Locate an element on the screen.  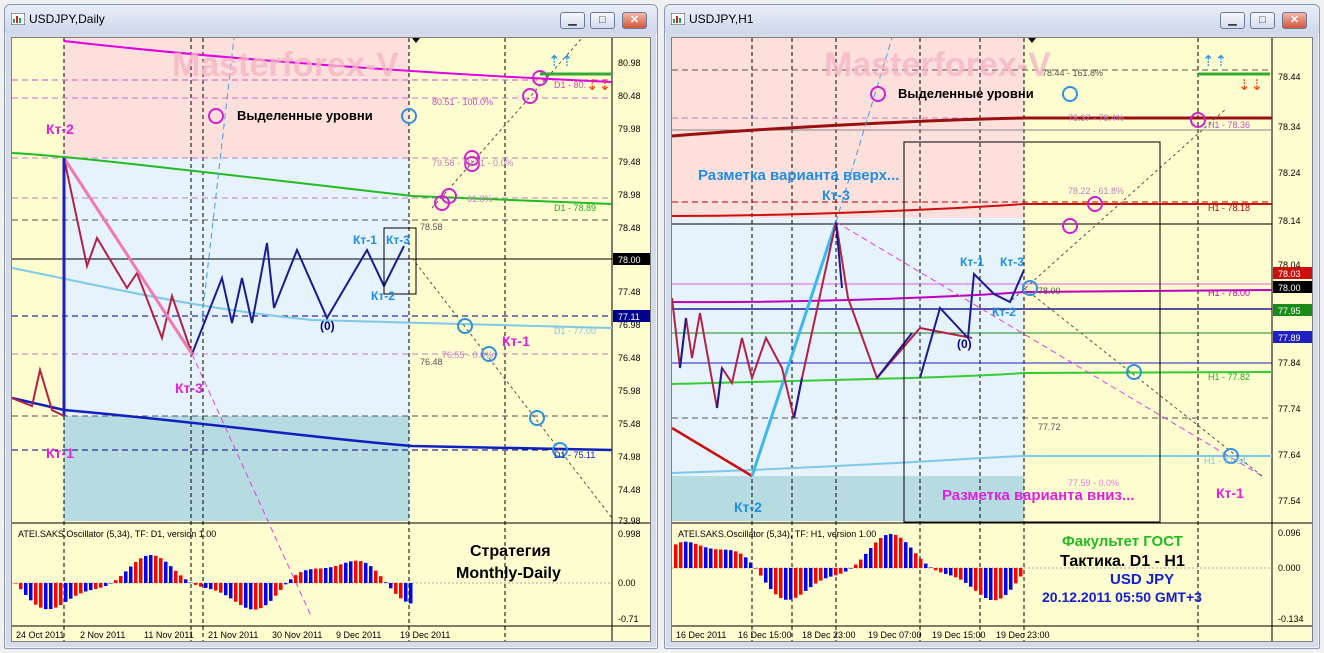
svg-text: 76.98 is located at coordinates (629, 325).